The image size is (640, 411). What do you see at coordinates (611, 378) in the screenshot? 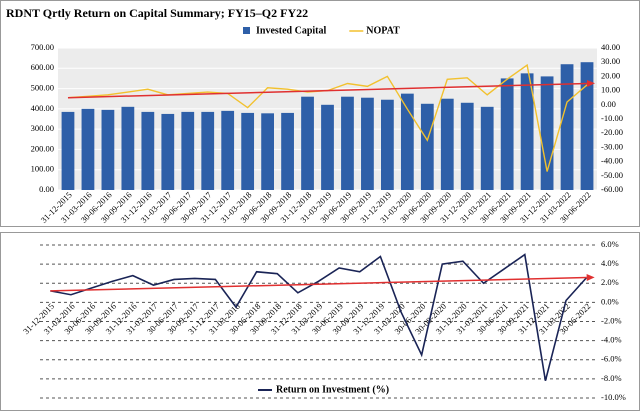
I see `y2-tick-label: -8.0%` at bounding box center [611, 378].